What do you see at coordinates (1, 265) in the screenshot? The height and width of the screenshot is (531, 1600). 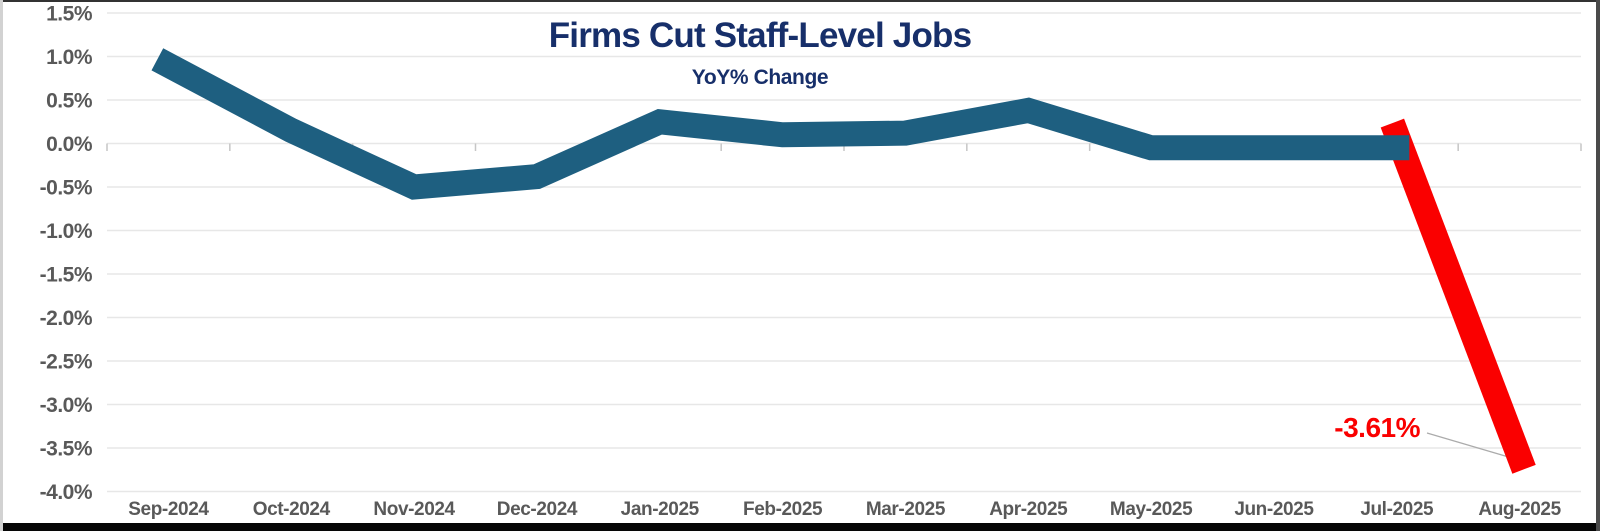 I see `window-border-left` at bounding box center [1, 265].